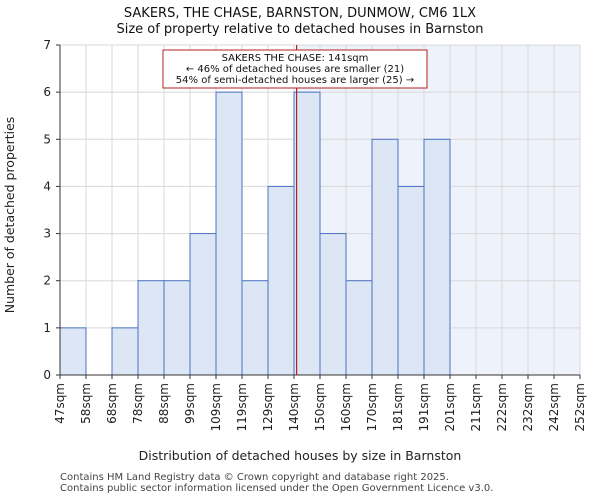  I want to click on annotation-box, so click(295, 69).